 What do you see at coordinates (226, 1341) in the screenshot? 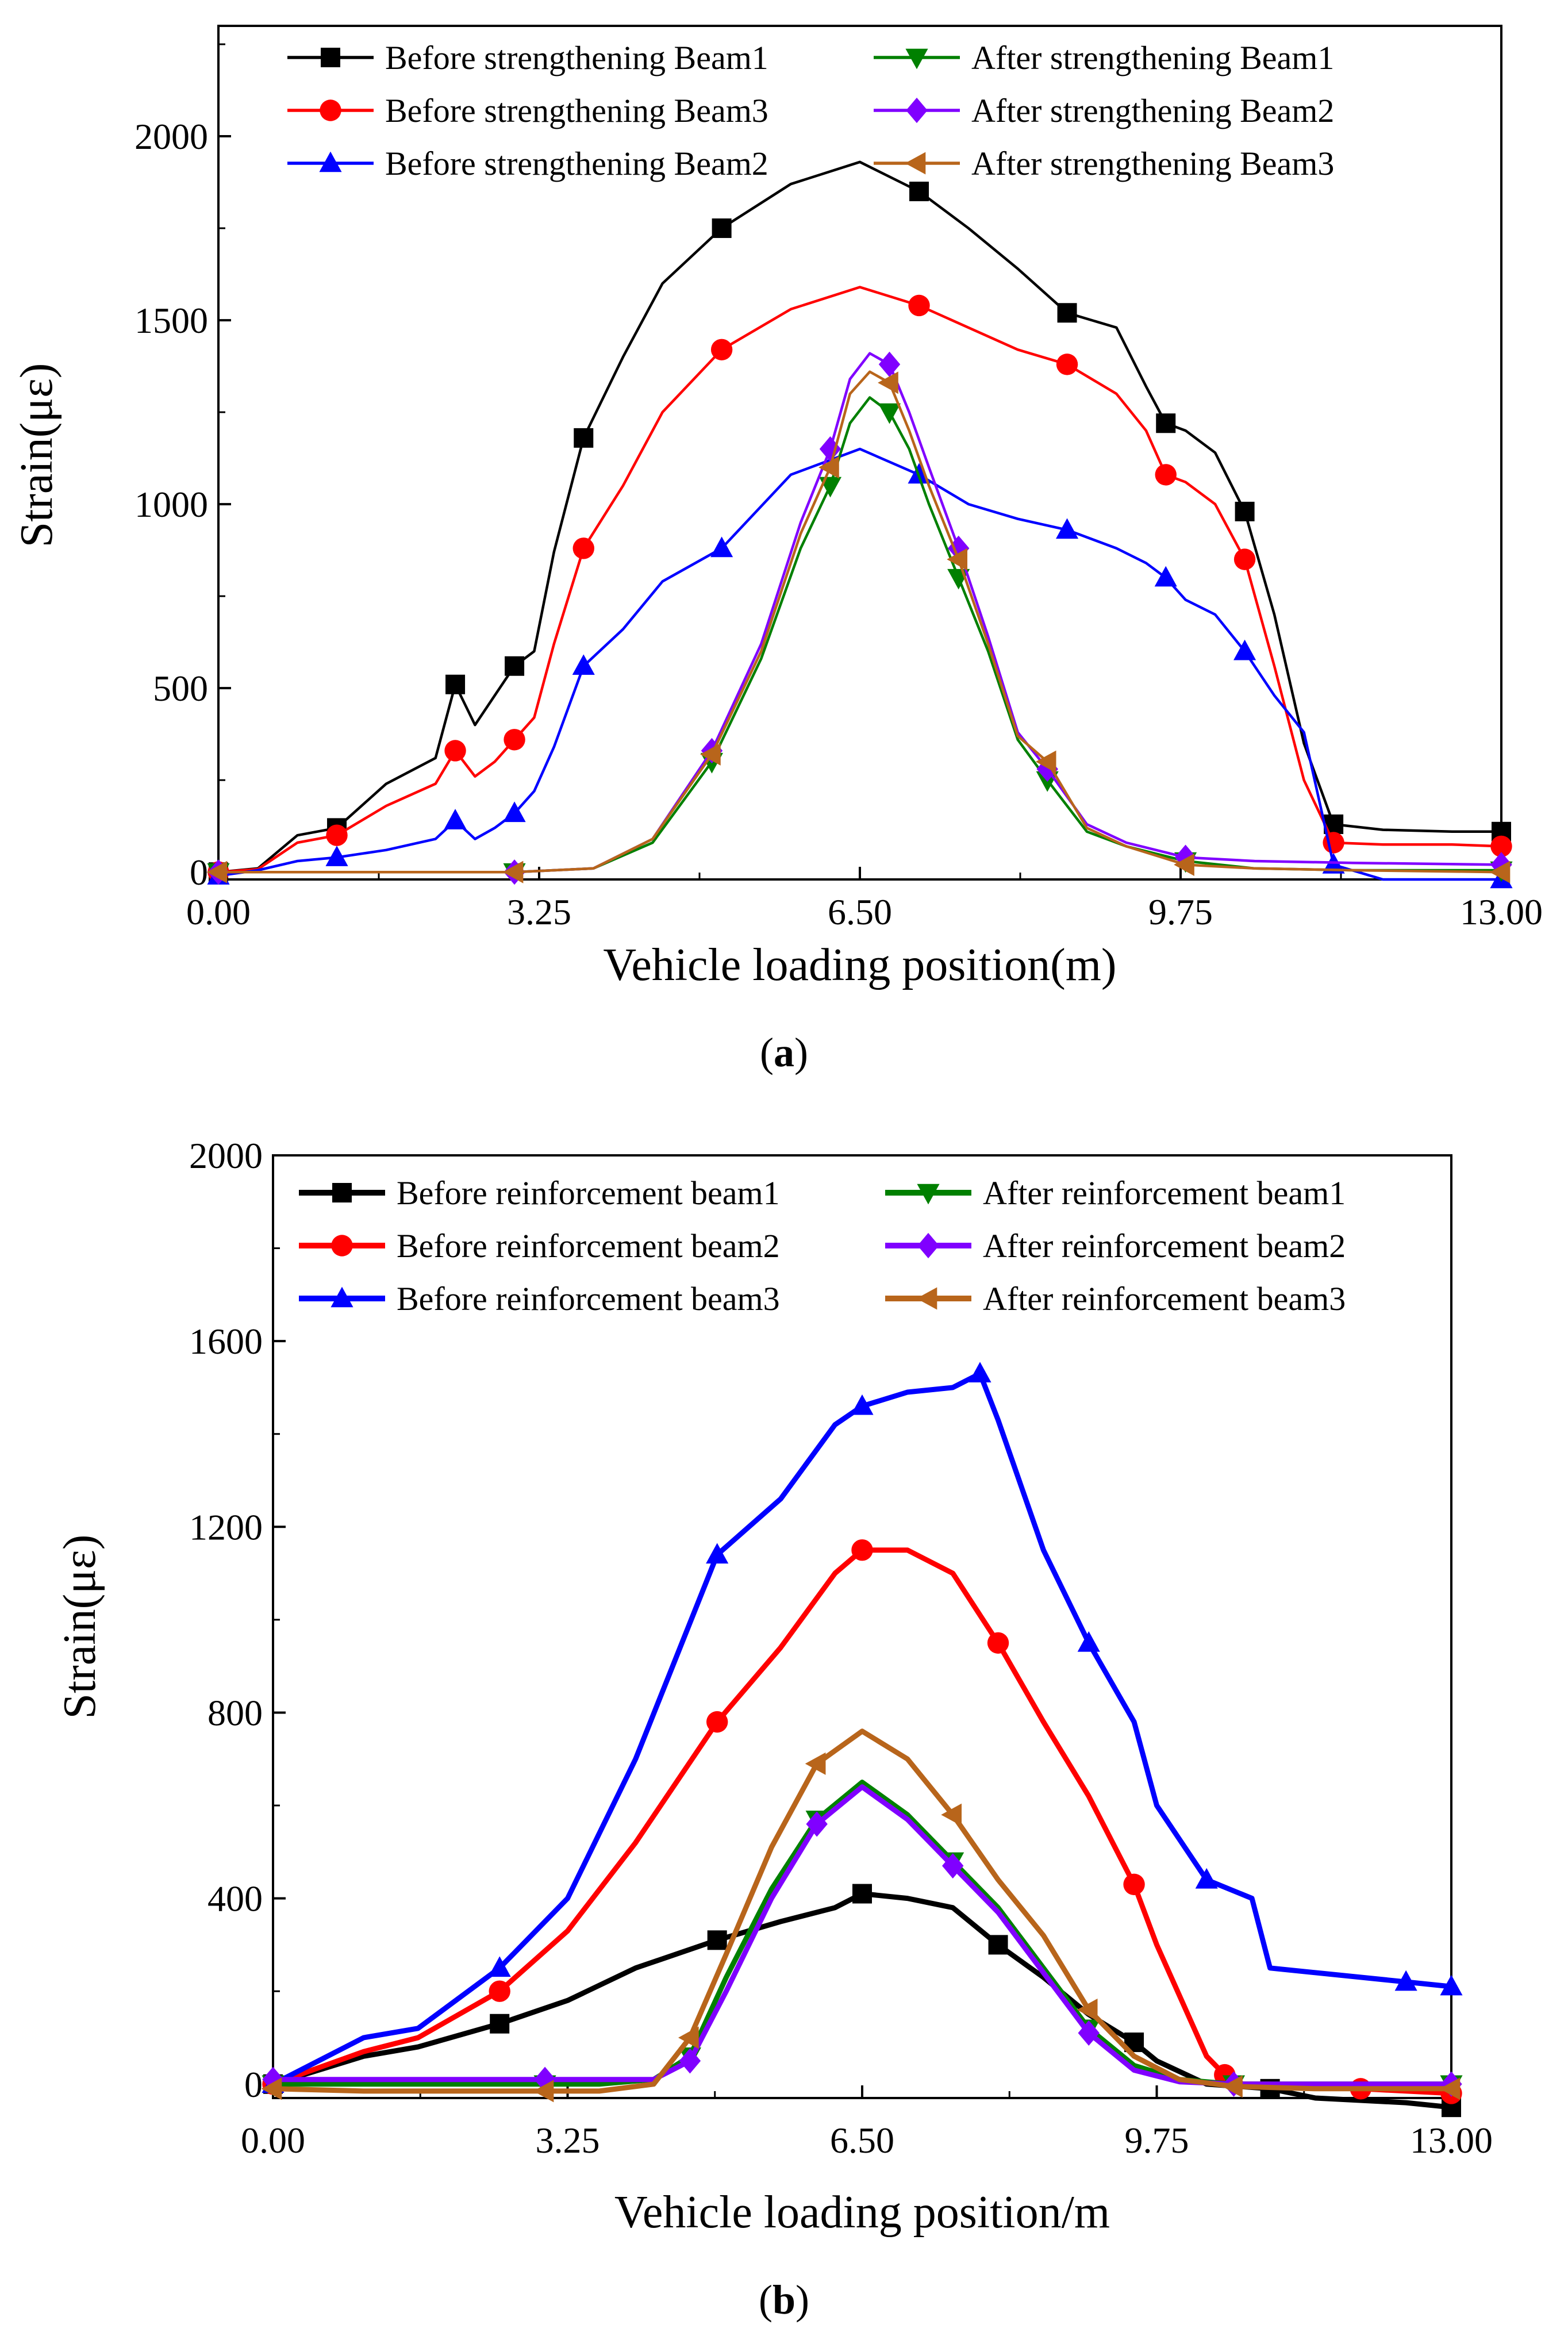
I see `y-tick-label: 1600` at bounding box center [226, 1341].